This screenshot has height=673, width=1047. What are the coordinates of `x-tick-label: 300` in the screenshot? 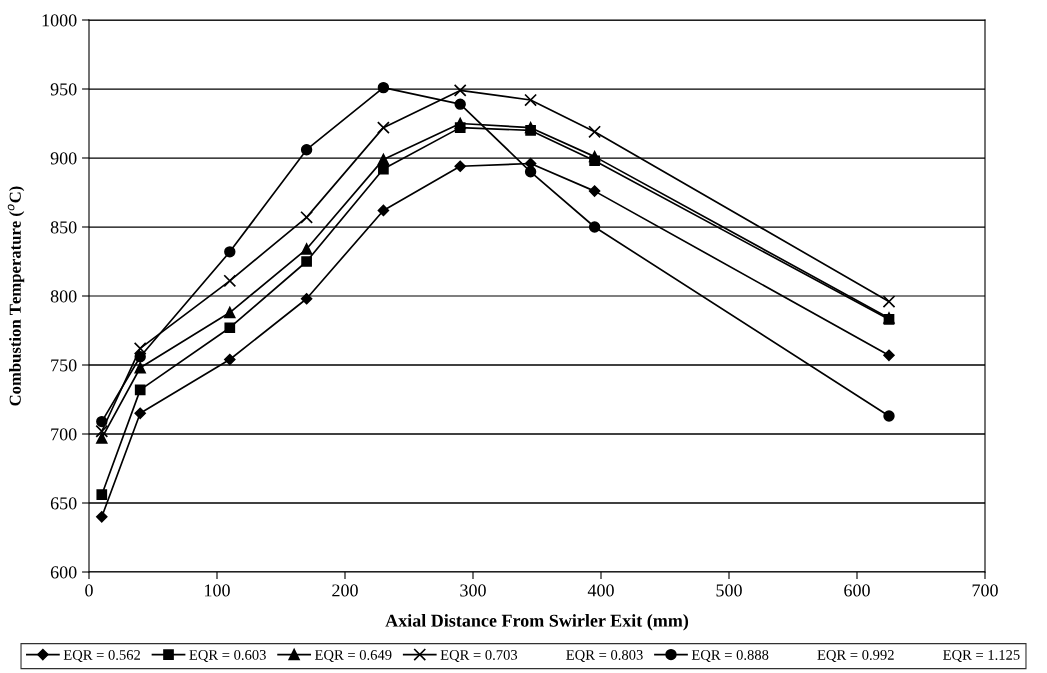 It's located at (473, 590).